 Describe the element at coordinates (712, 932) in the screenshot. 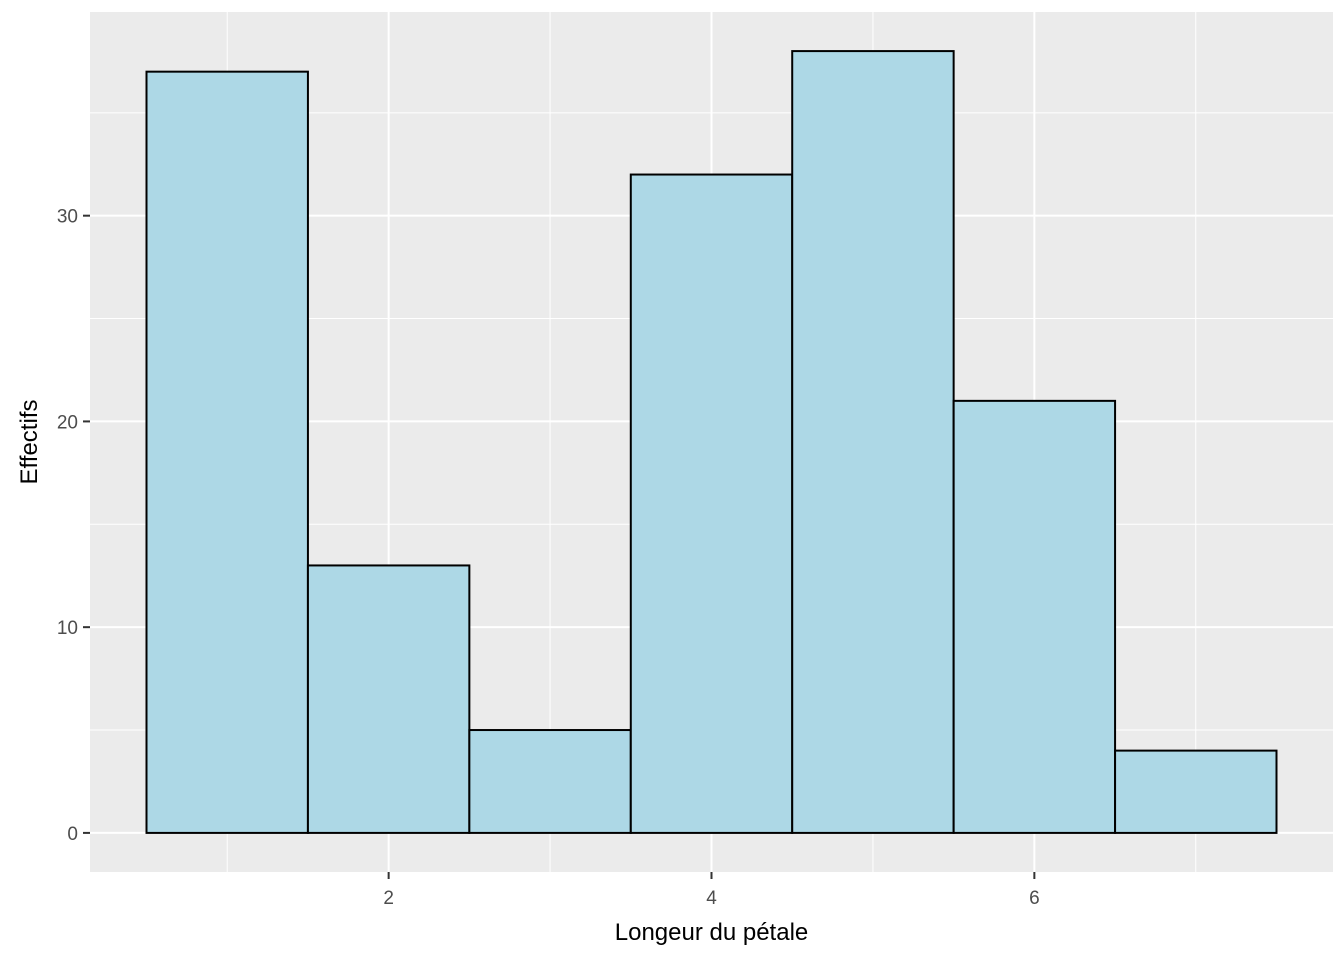

I see `x-axis-title: Longeur du pétale` at that location.